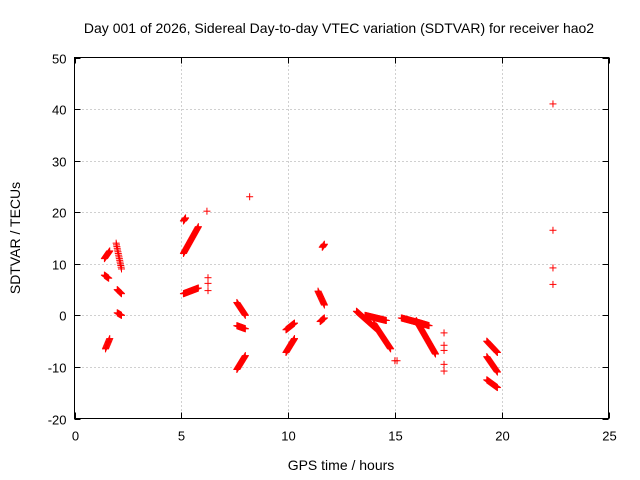 The height and width of the screenshot is (480, 640). Describe the element at coordinates (59, 110) in the screenshot. I see `y-tick-label: 40` at that location.